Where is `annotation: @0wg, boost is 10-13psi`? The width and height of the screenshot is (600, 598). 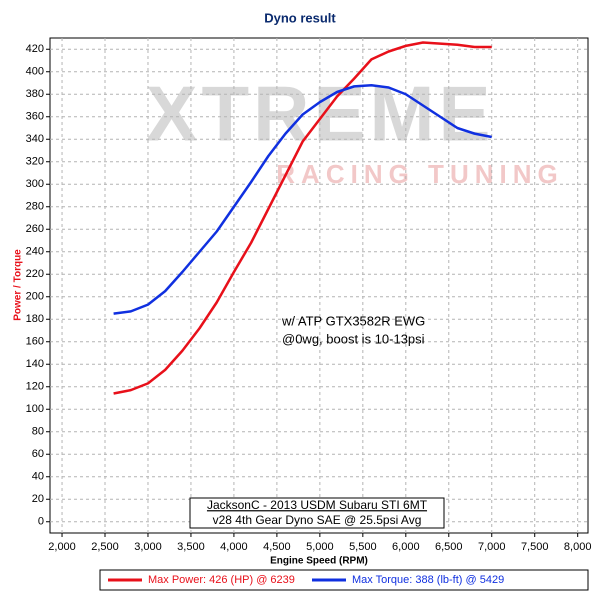 annotation: @0wg, boost is 10-13psi is located at coordinates (353, 338).